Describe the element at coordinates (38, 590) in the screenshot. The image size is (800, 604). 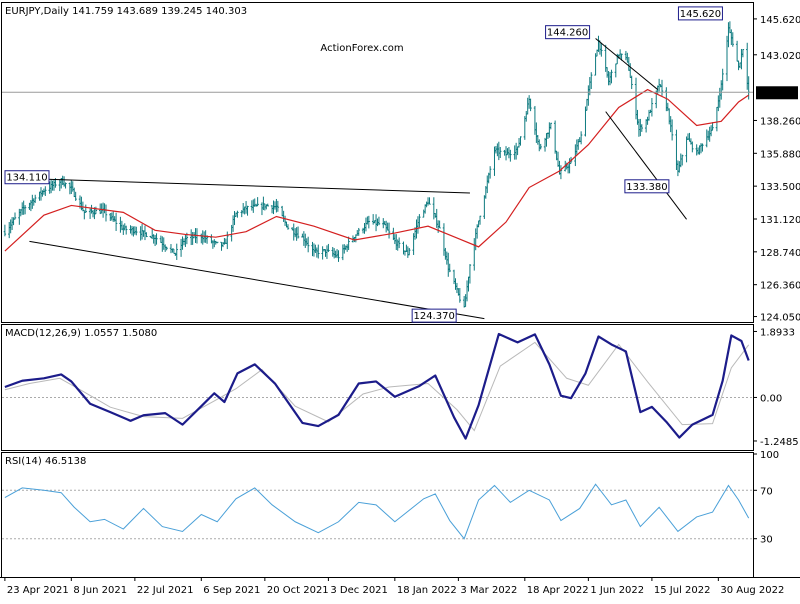
I see `x-tick-label: 23 Apr 2021` at that location.